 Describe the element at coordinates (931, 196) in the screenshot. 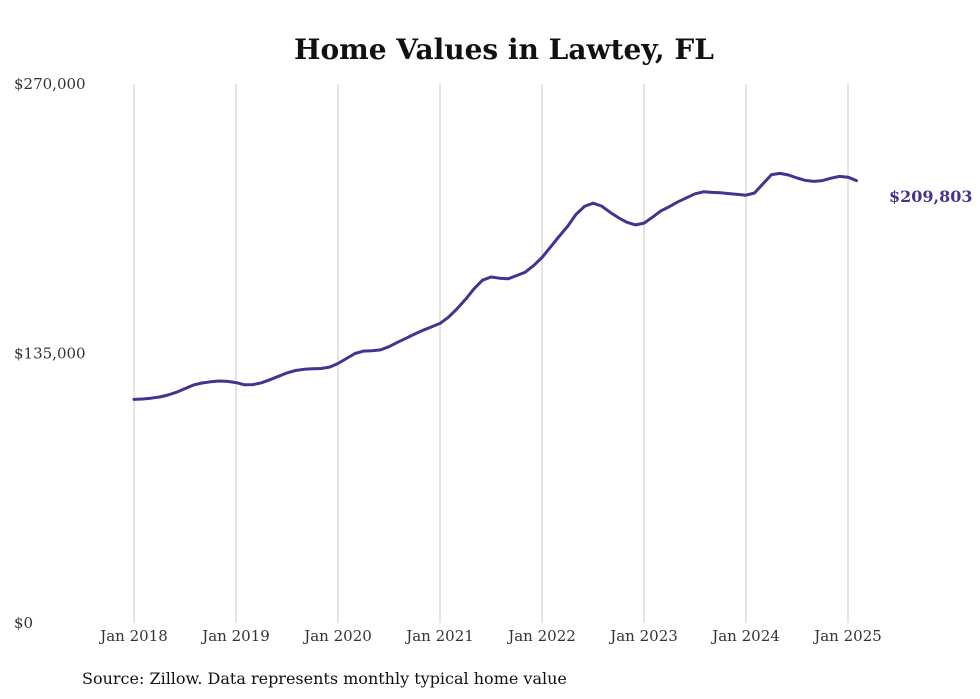

I see `end-value-label: $209,803` at that location.